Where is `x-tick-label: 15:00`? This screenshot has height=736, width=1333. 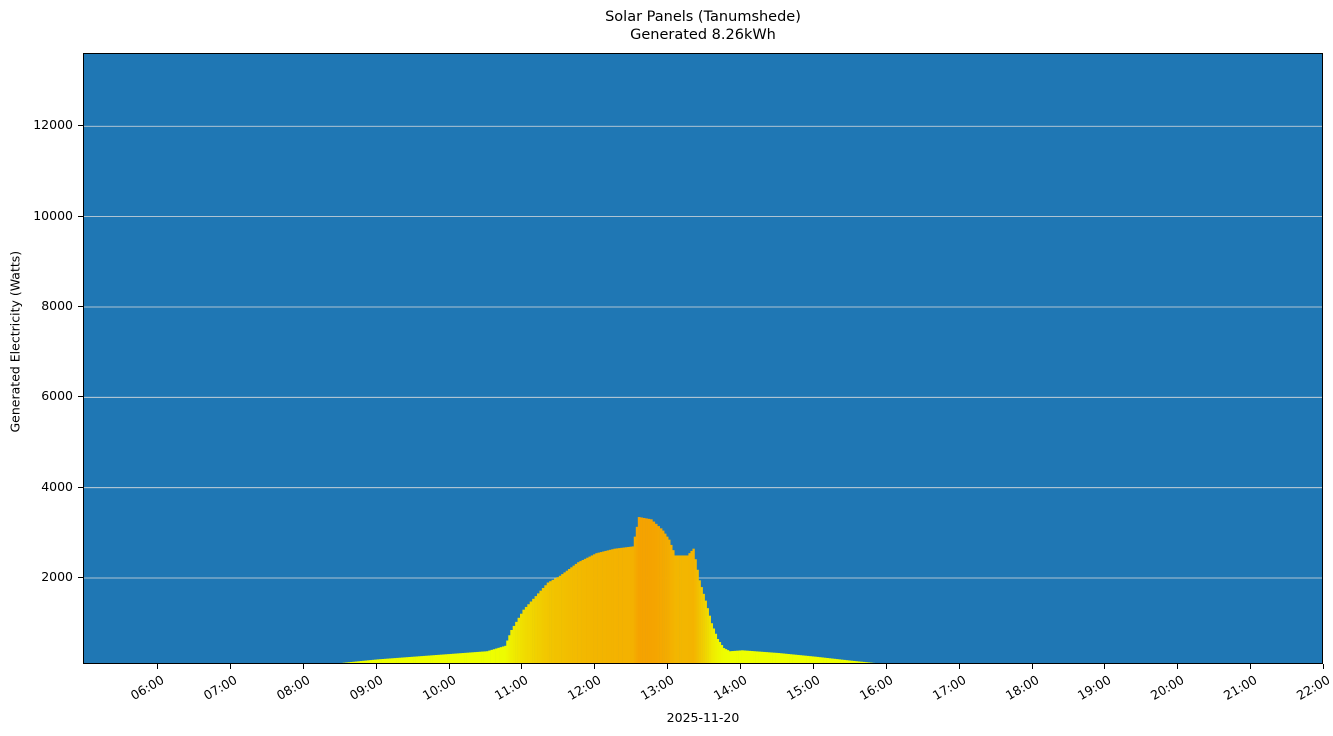
x-tick-label: 15:00 is located at coordinates (803, 688).